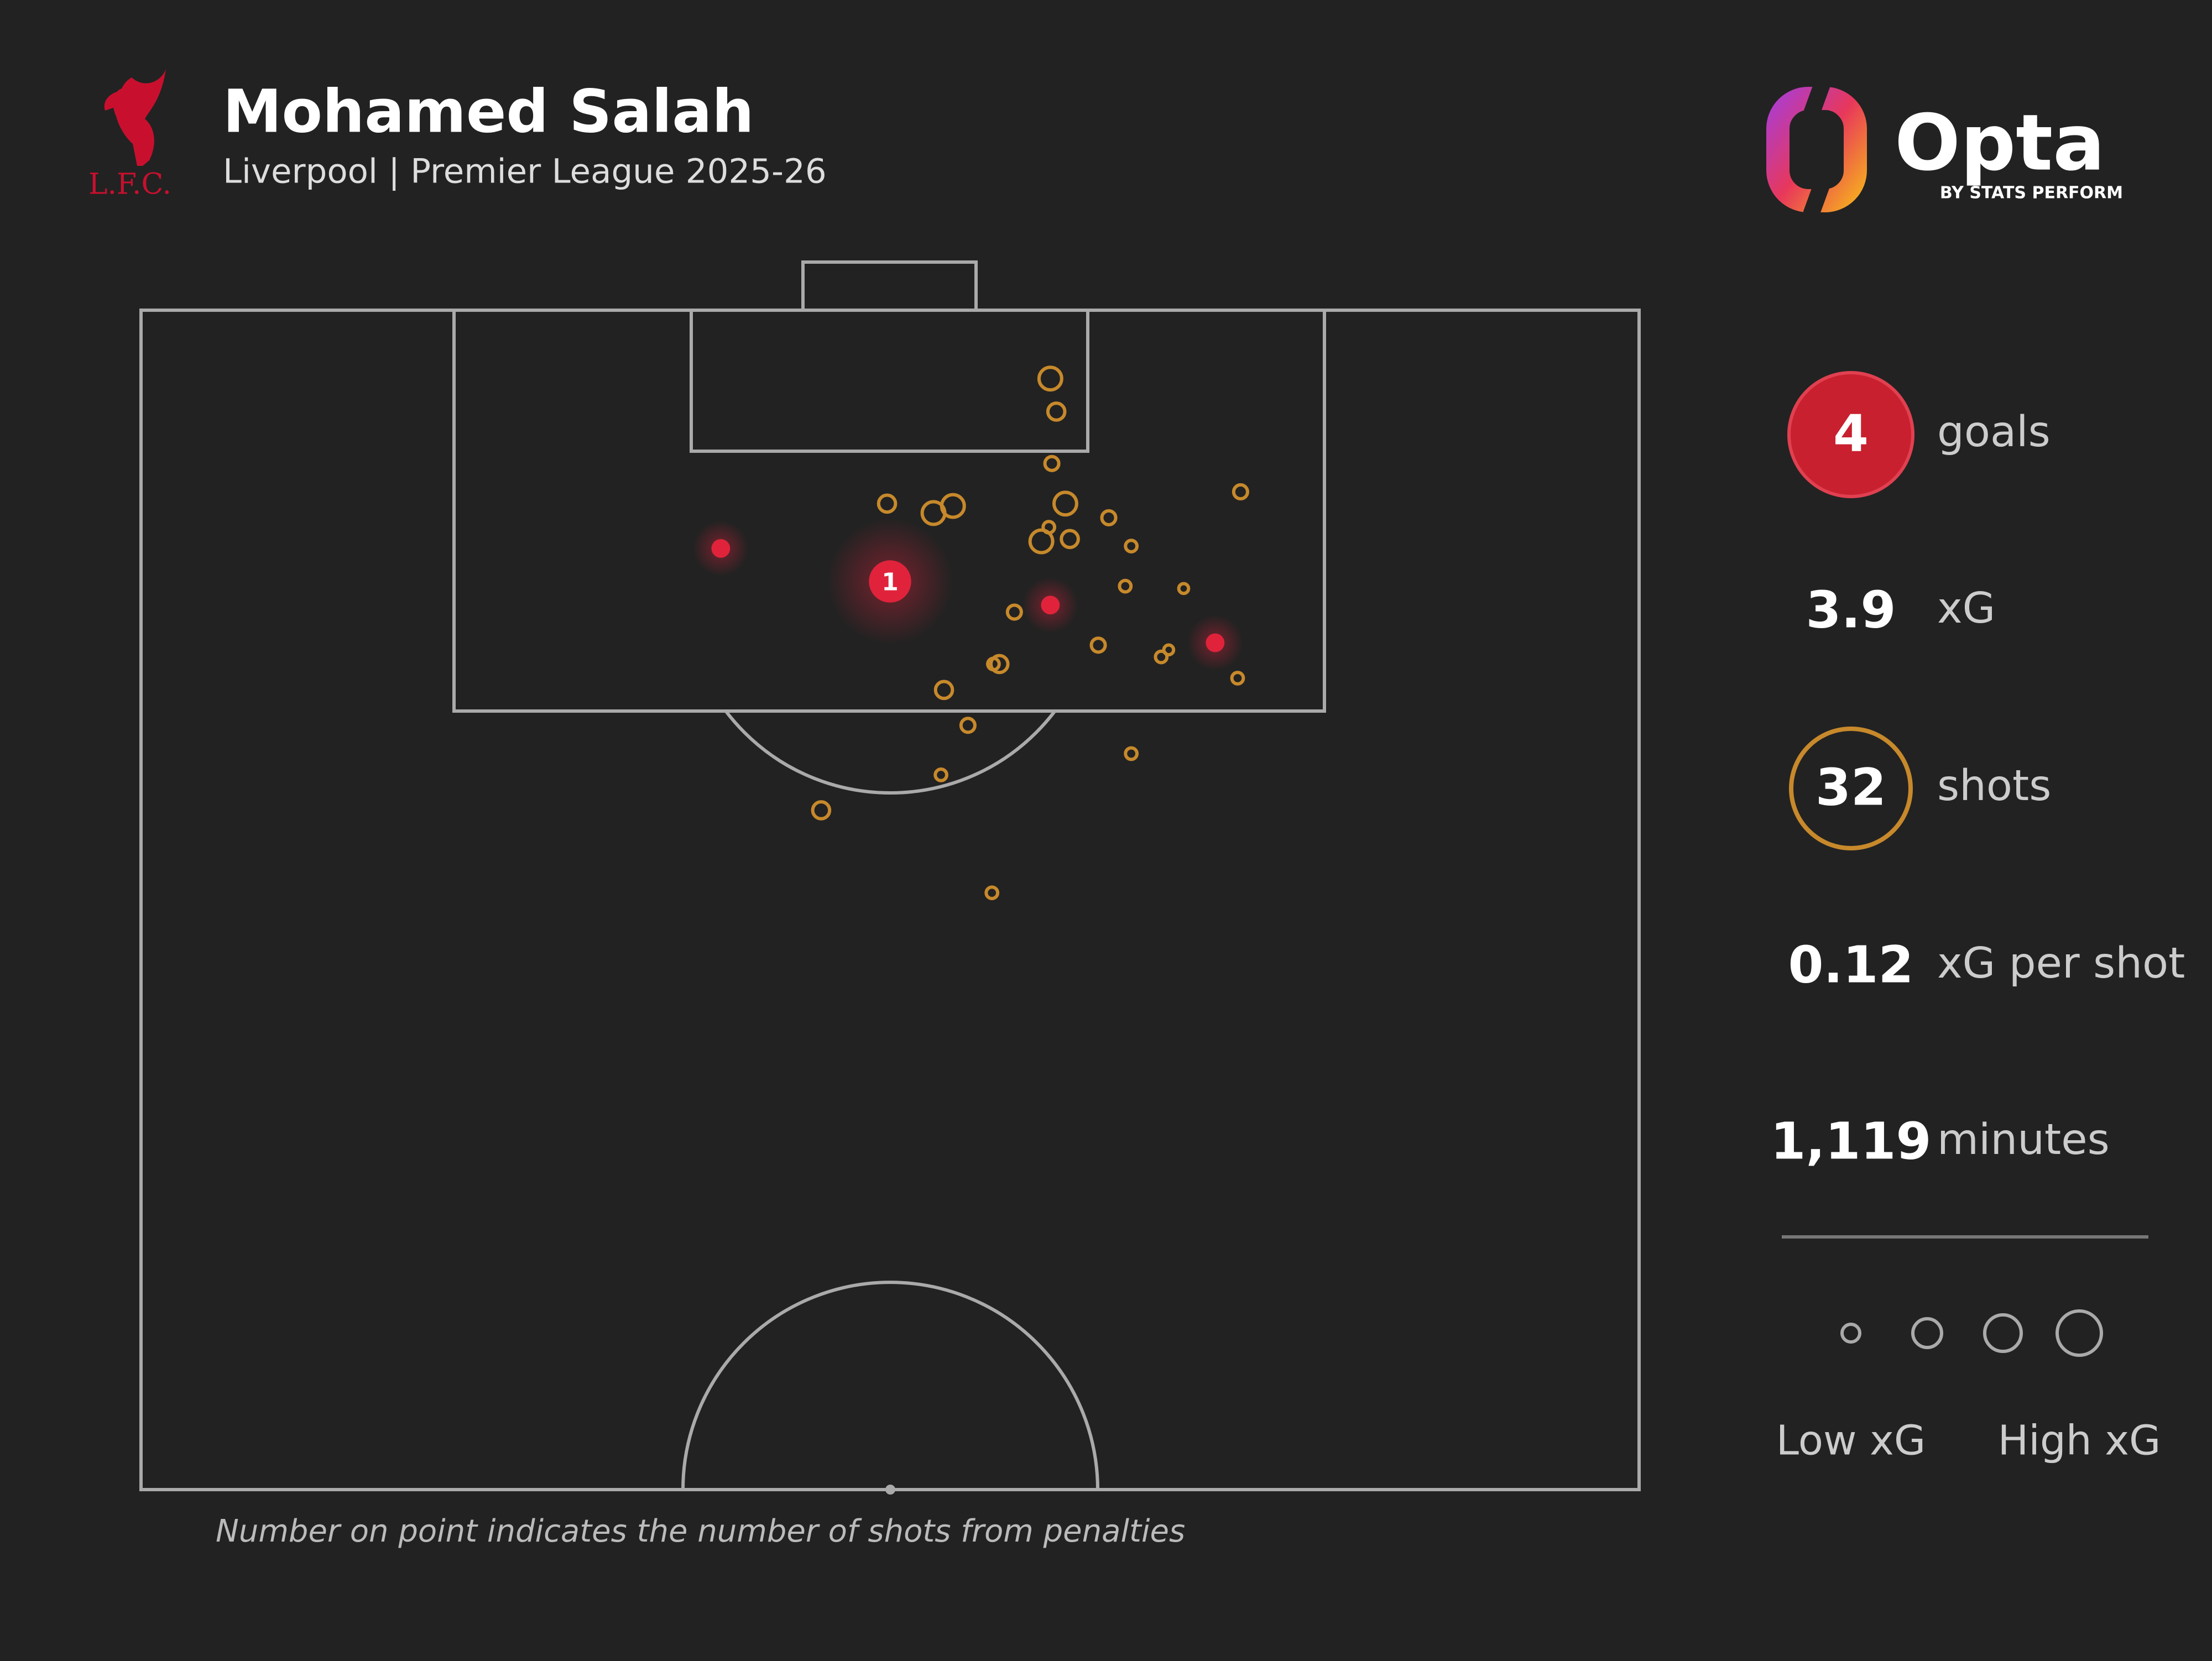 The image size is (2212, 1661). I want to click on stat-value: 4, so click(1851, 434).